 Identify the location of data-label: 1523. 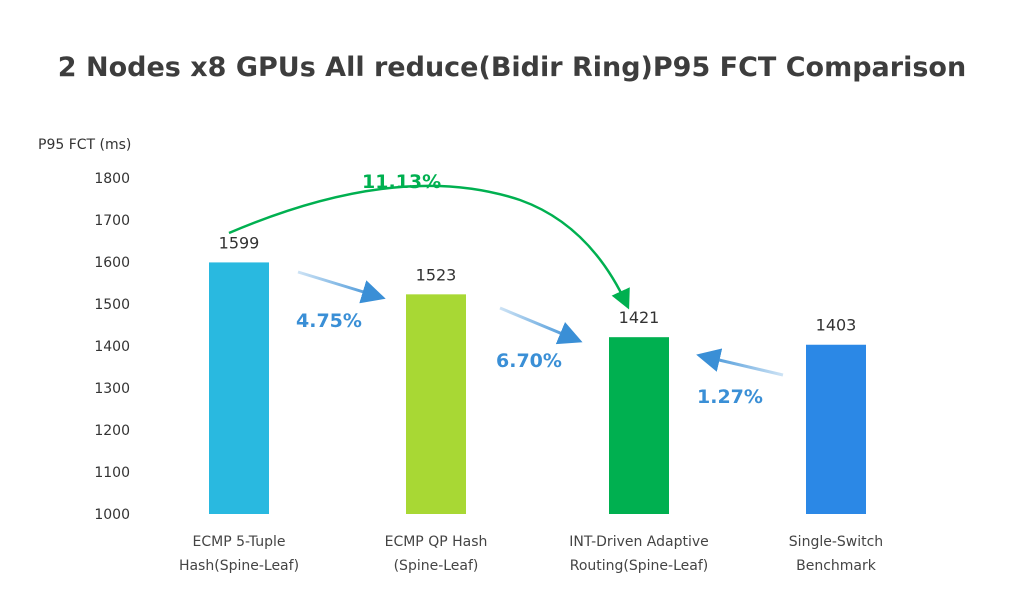
(436, 274).